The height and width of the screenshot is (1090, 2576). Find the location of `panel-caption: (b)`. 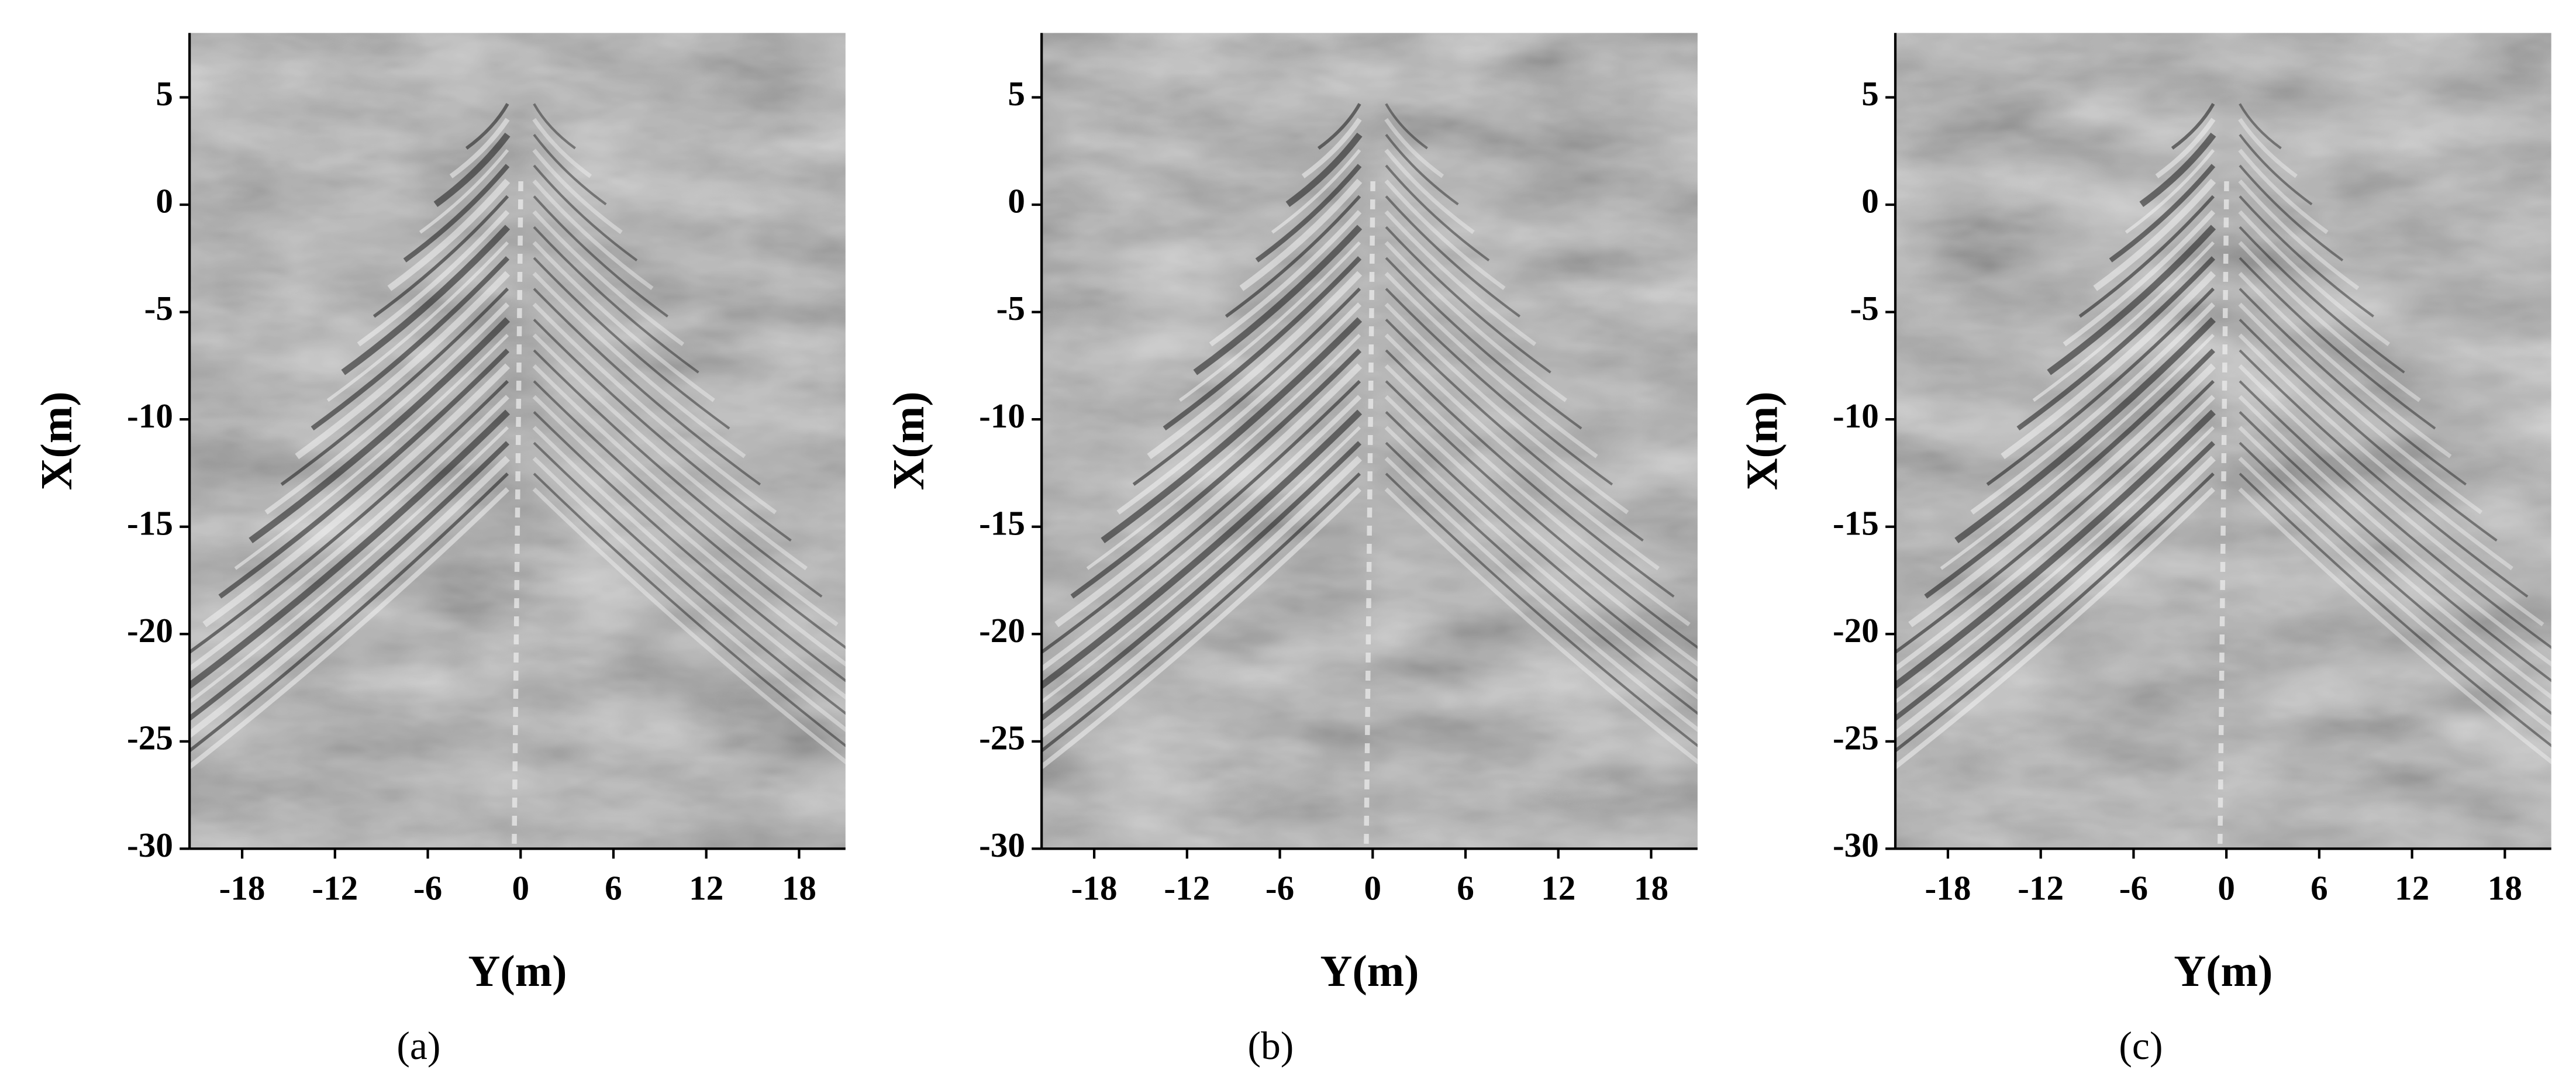

panel-caption: (b) is located at coordinates (1270, 1046).